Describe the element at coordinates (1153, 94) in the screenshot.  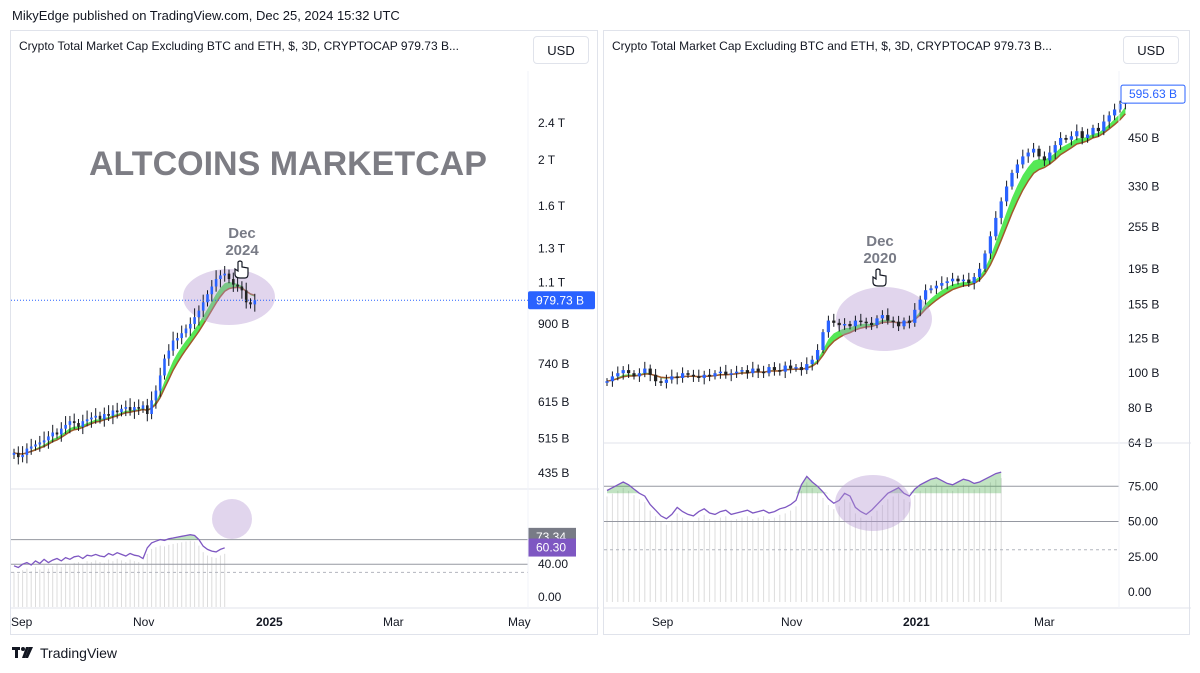
I see `price-tag-text: 595.63 B` at that location.